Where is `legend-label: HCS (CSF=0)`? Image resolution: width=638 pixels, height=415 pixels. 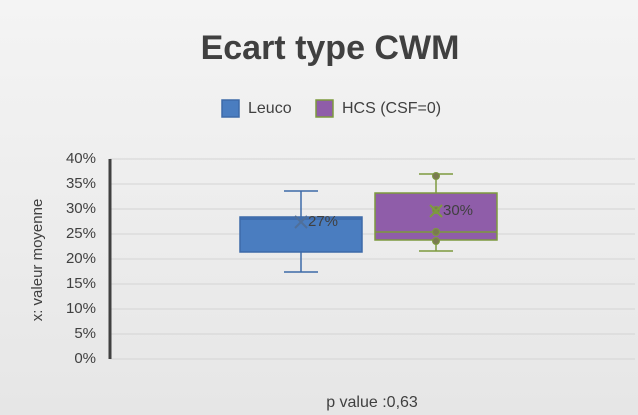
legend-label: HCS (CSF=0) is located at coordinates (391, 108).